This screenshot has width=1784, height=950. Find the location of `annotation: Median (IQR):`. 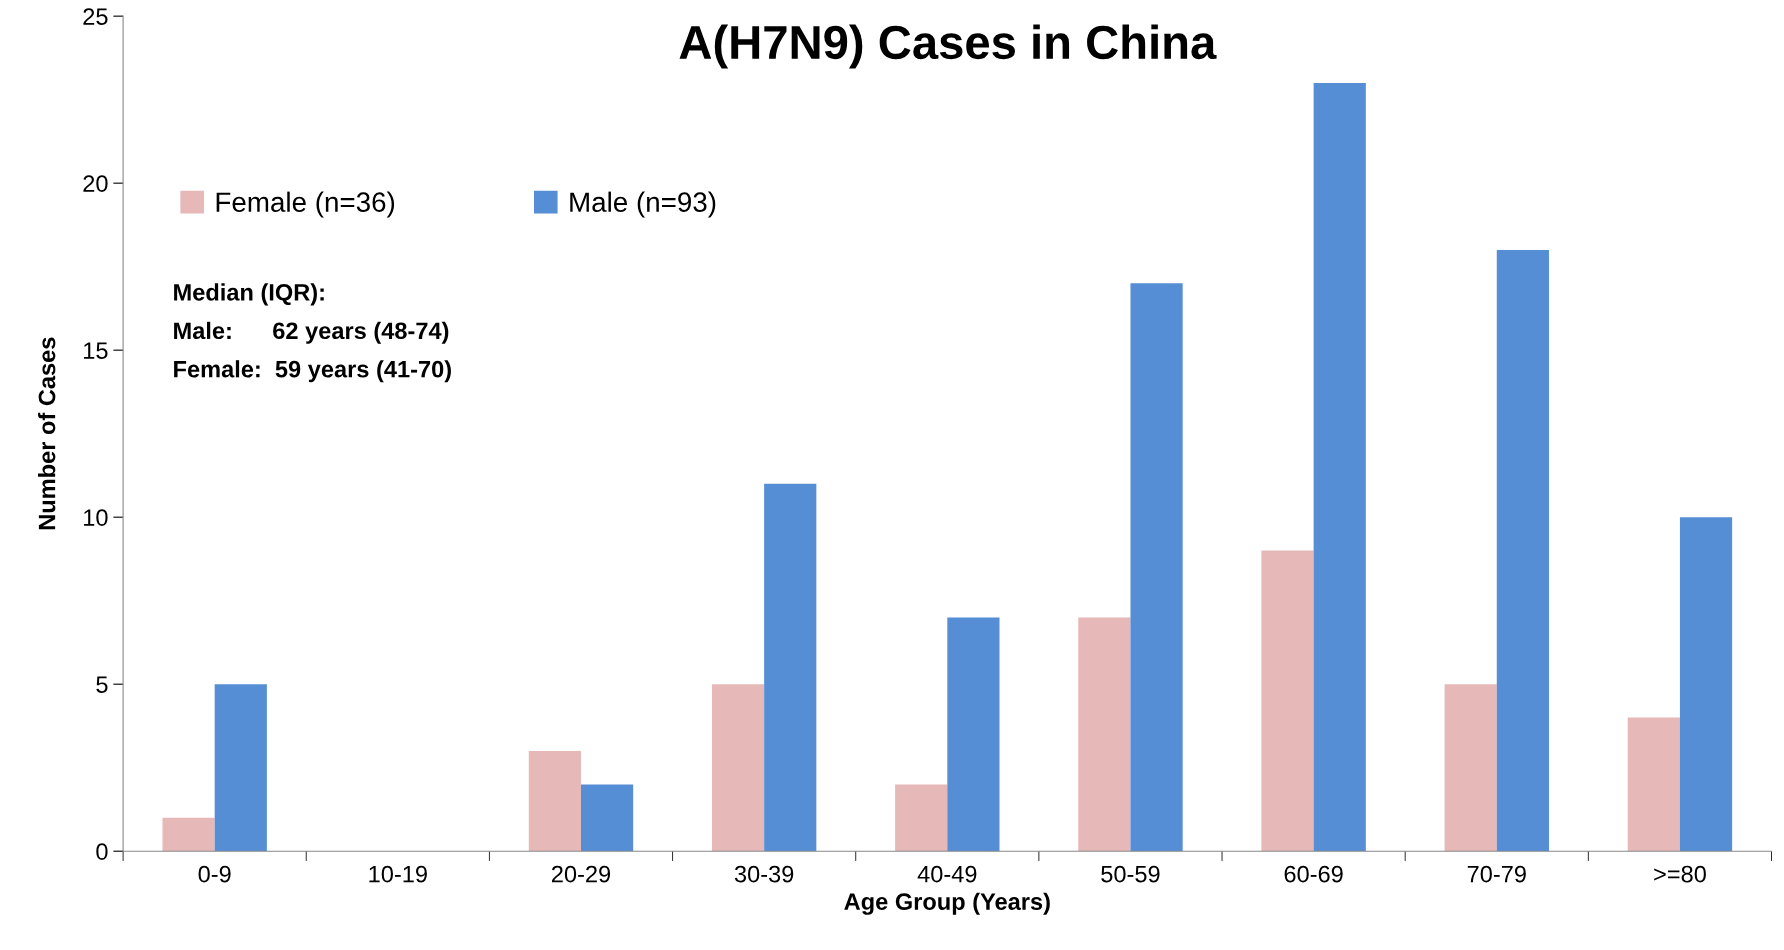

annotation: Median (IQR): is located at coordinates (249, 294).